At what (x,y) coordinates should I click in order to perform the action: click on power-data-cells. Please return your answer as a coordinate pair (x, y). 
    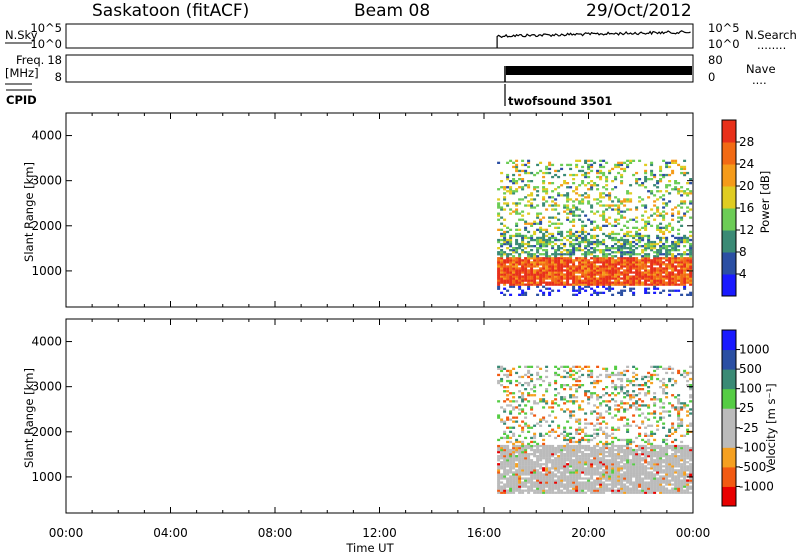
    Looking at the image, I should click on (595, 227).